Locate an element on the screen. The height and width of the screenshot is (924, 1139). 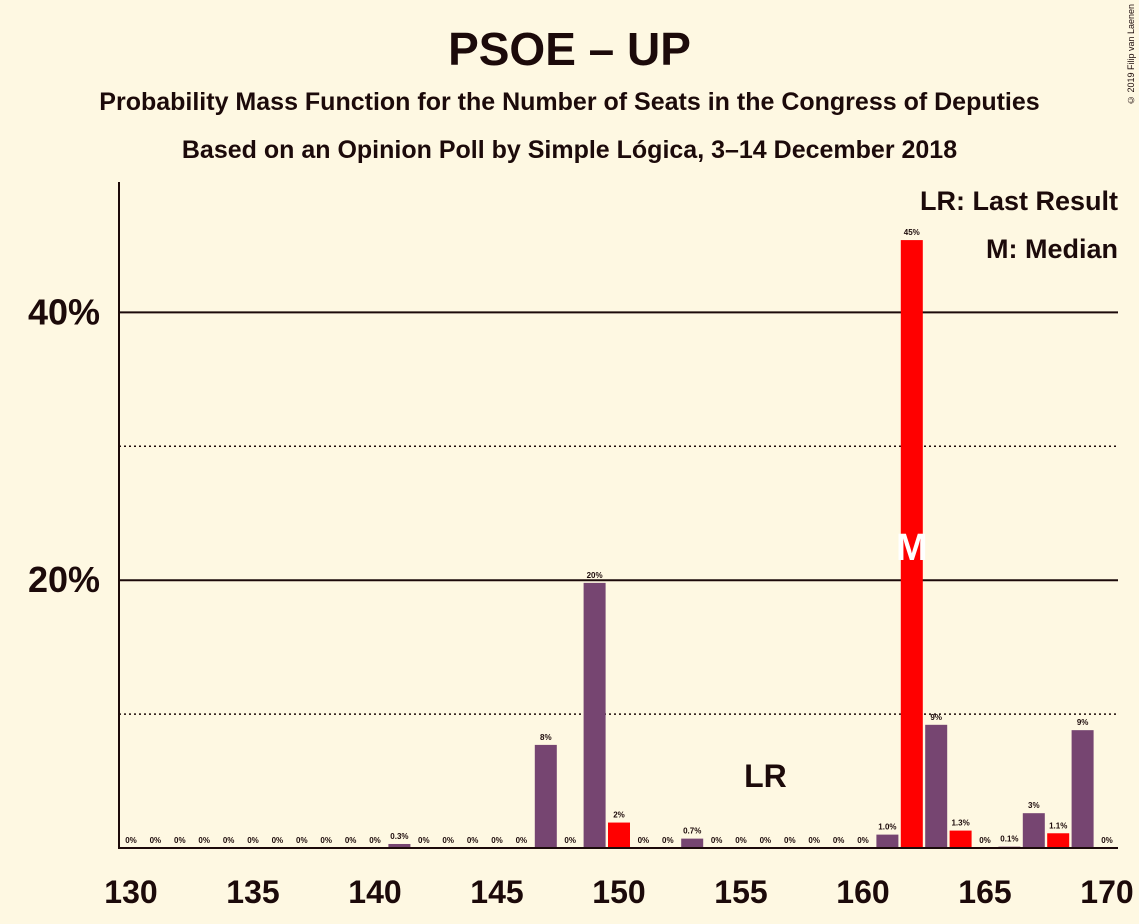
bar-label-139: 0% is located at coordinates (351, 840).